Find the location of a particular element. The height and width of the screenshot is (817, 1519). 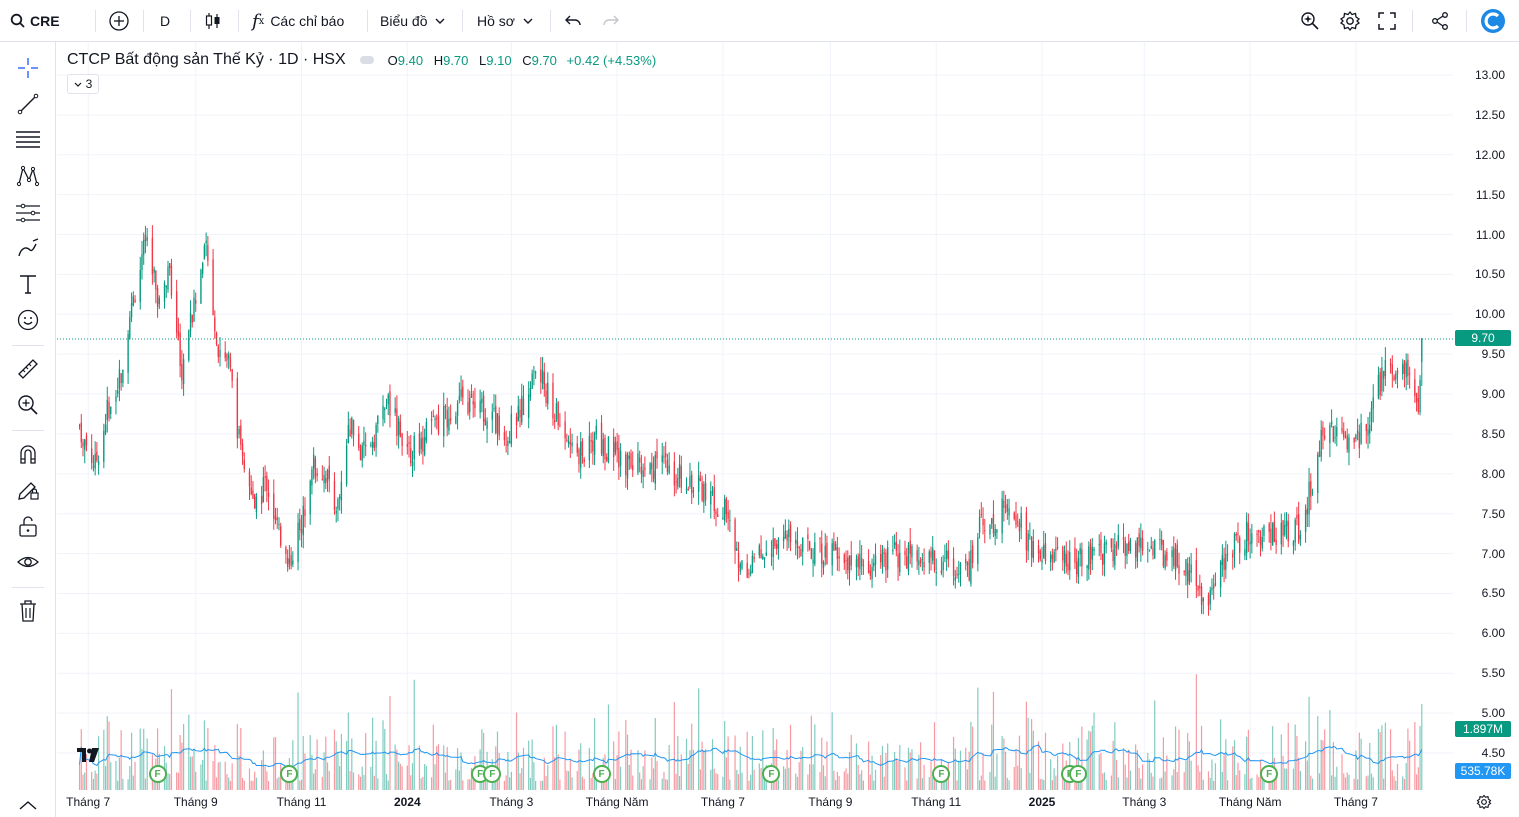

text-tool is located at coordinates (28, 284).